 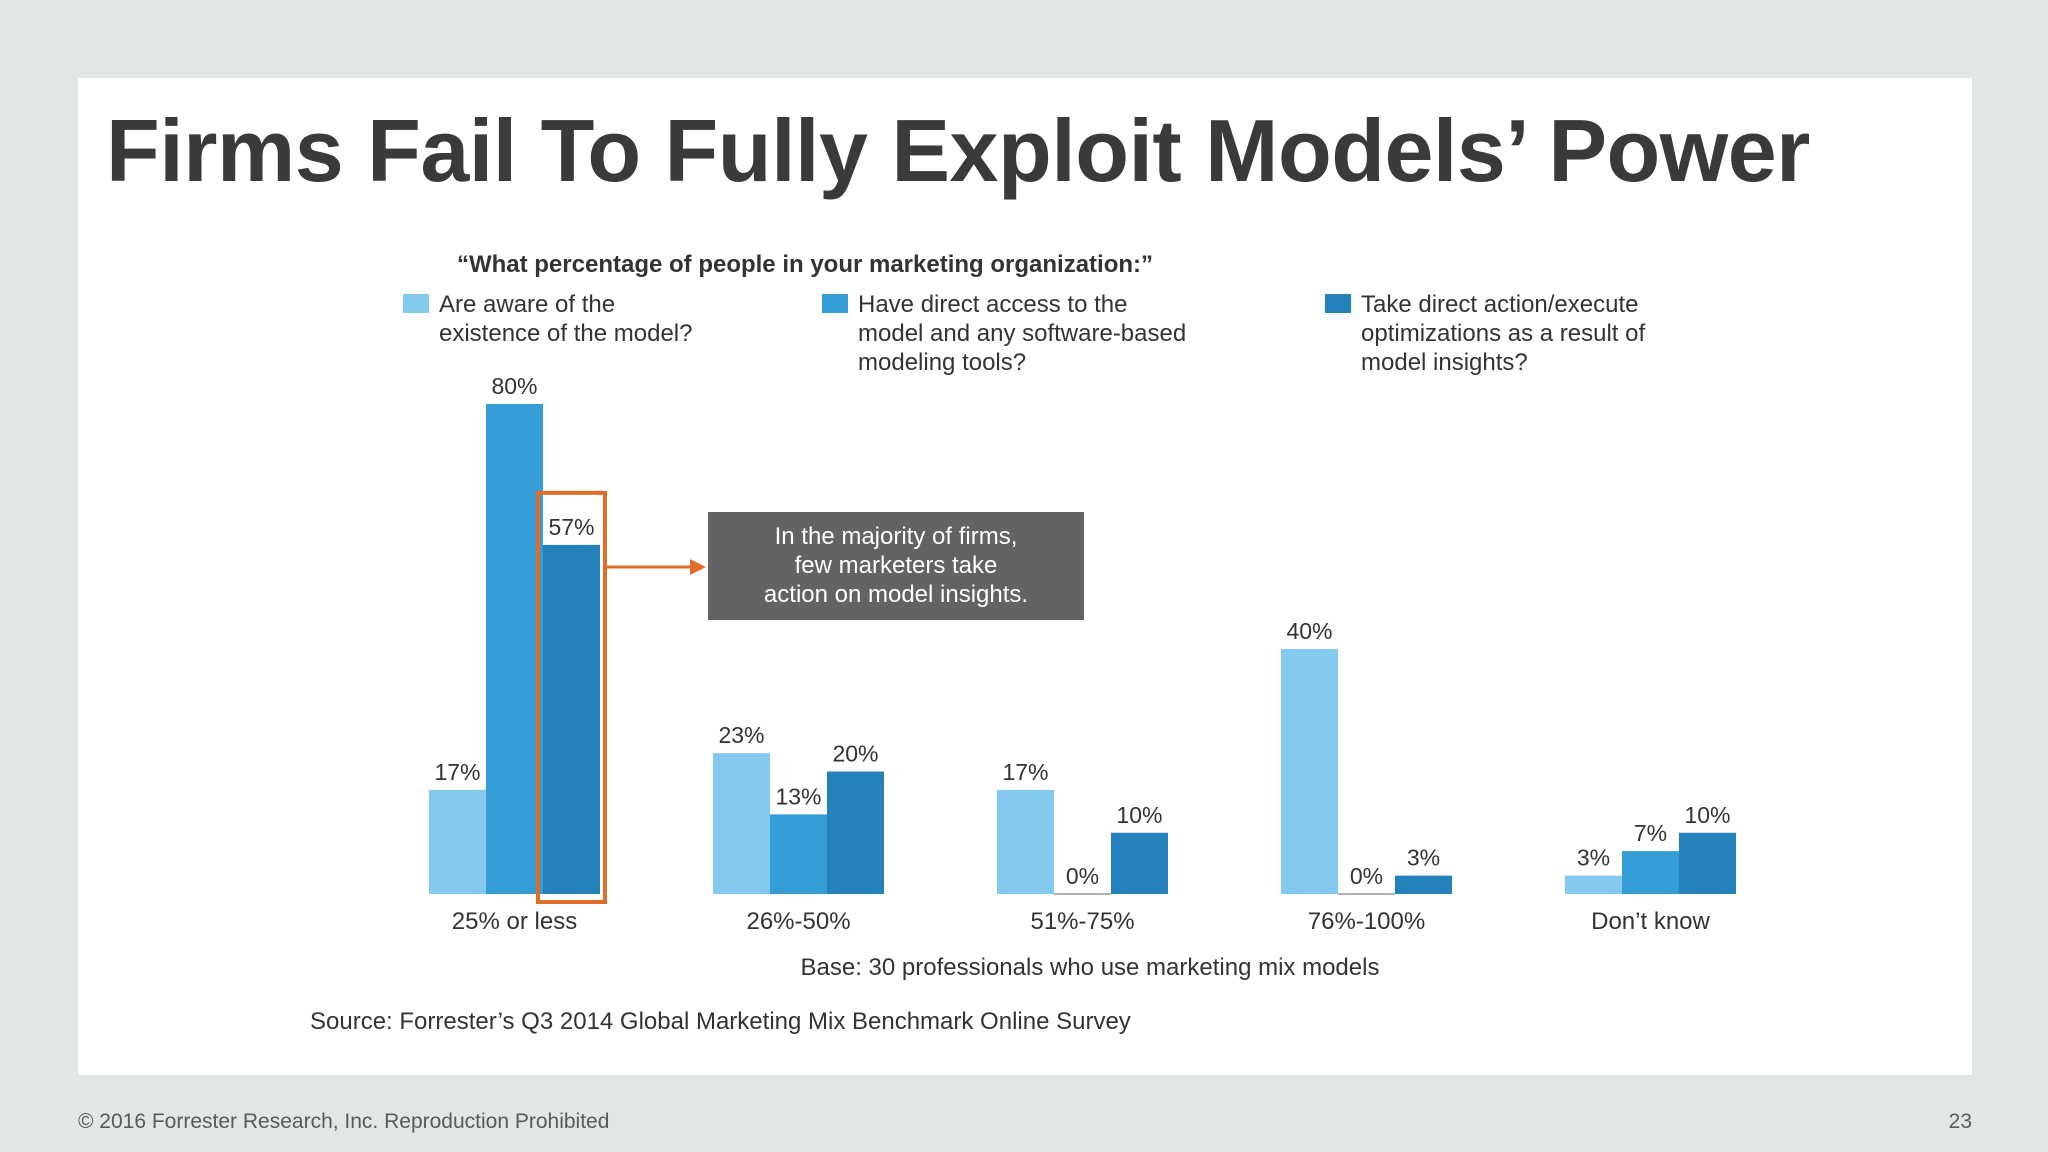 What do you see at coordinates (741, 735) in the screenshot?
I see `data-label-2-1: 23%` at bounding box center [741, 735].